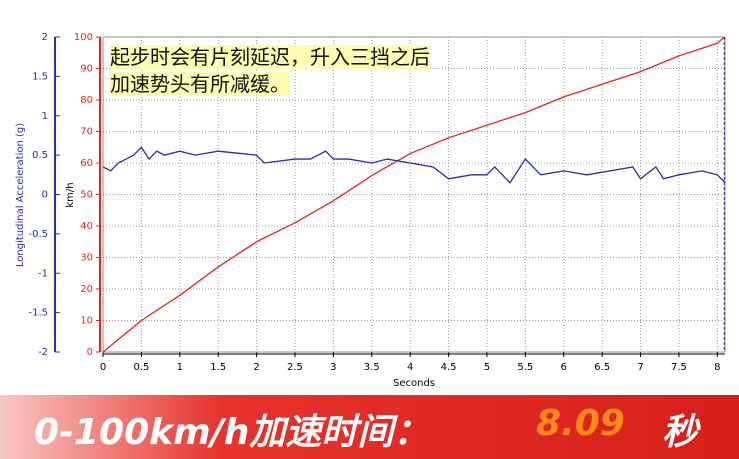 The width and height of the screenshot is (739, 459). What do you see at coordinates (38, 234) in the screenshot?
I see `y-tick-label: -0.5` at bounding box center [38, 234].